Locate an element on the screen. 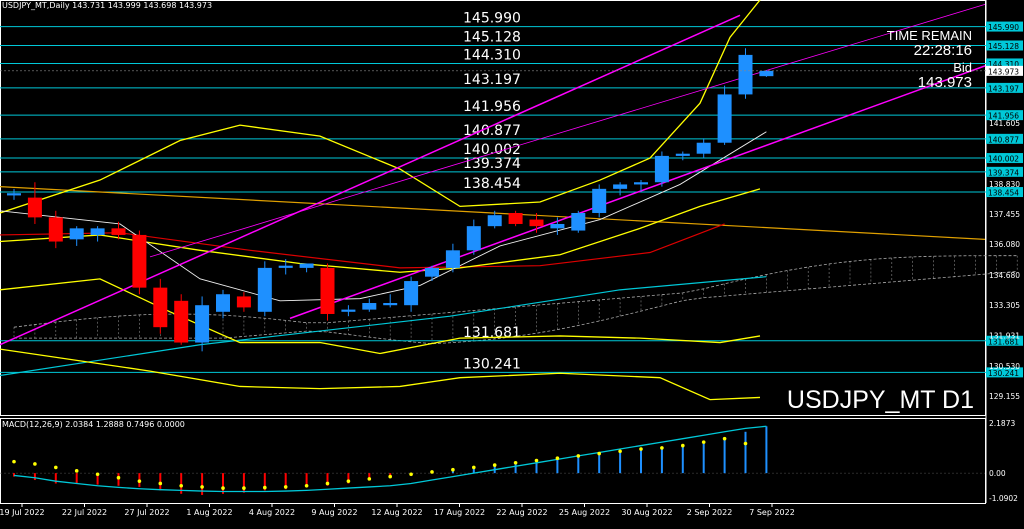 The image size is (1024, 529). level-label: 140.002 is located at coordinates (492, 150).